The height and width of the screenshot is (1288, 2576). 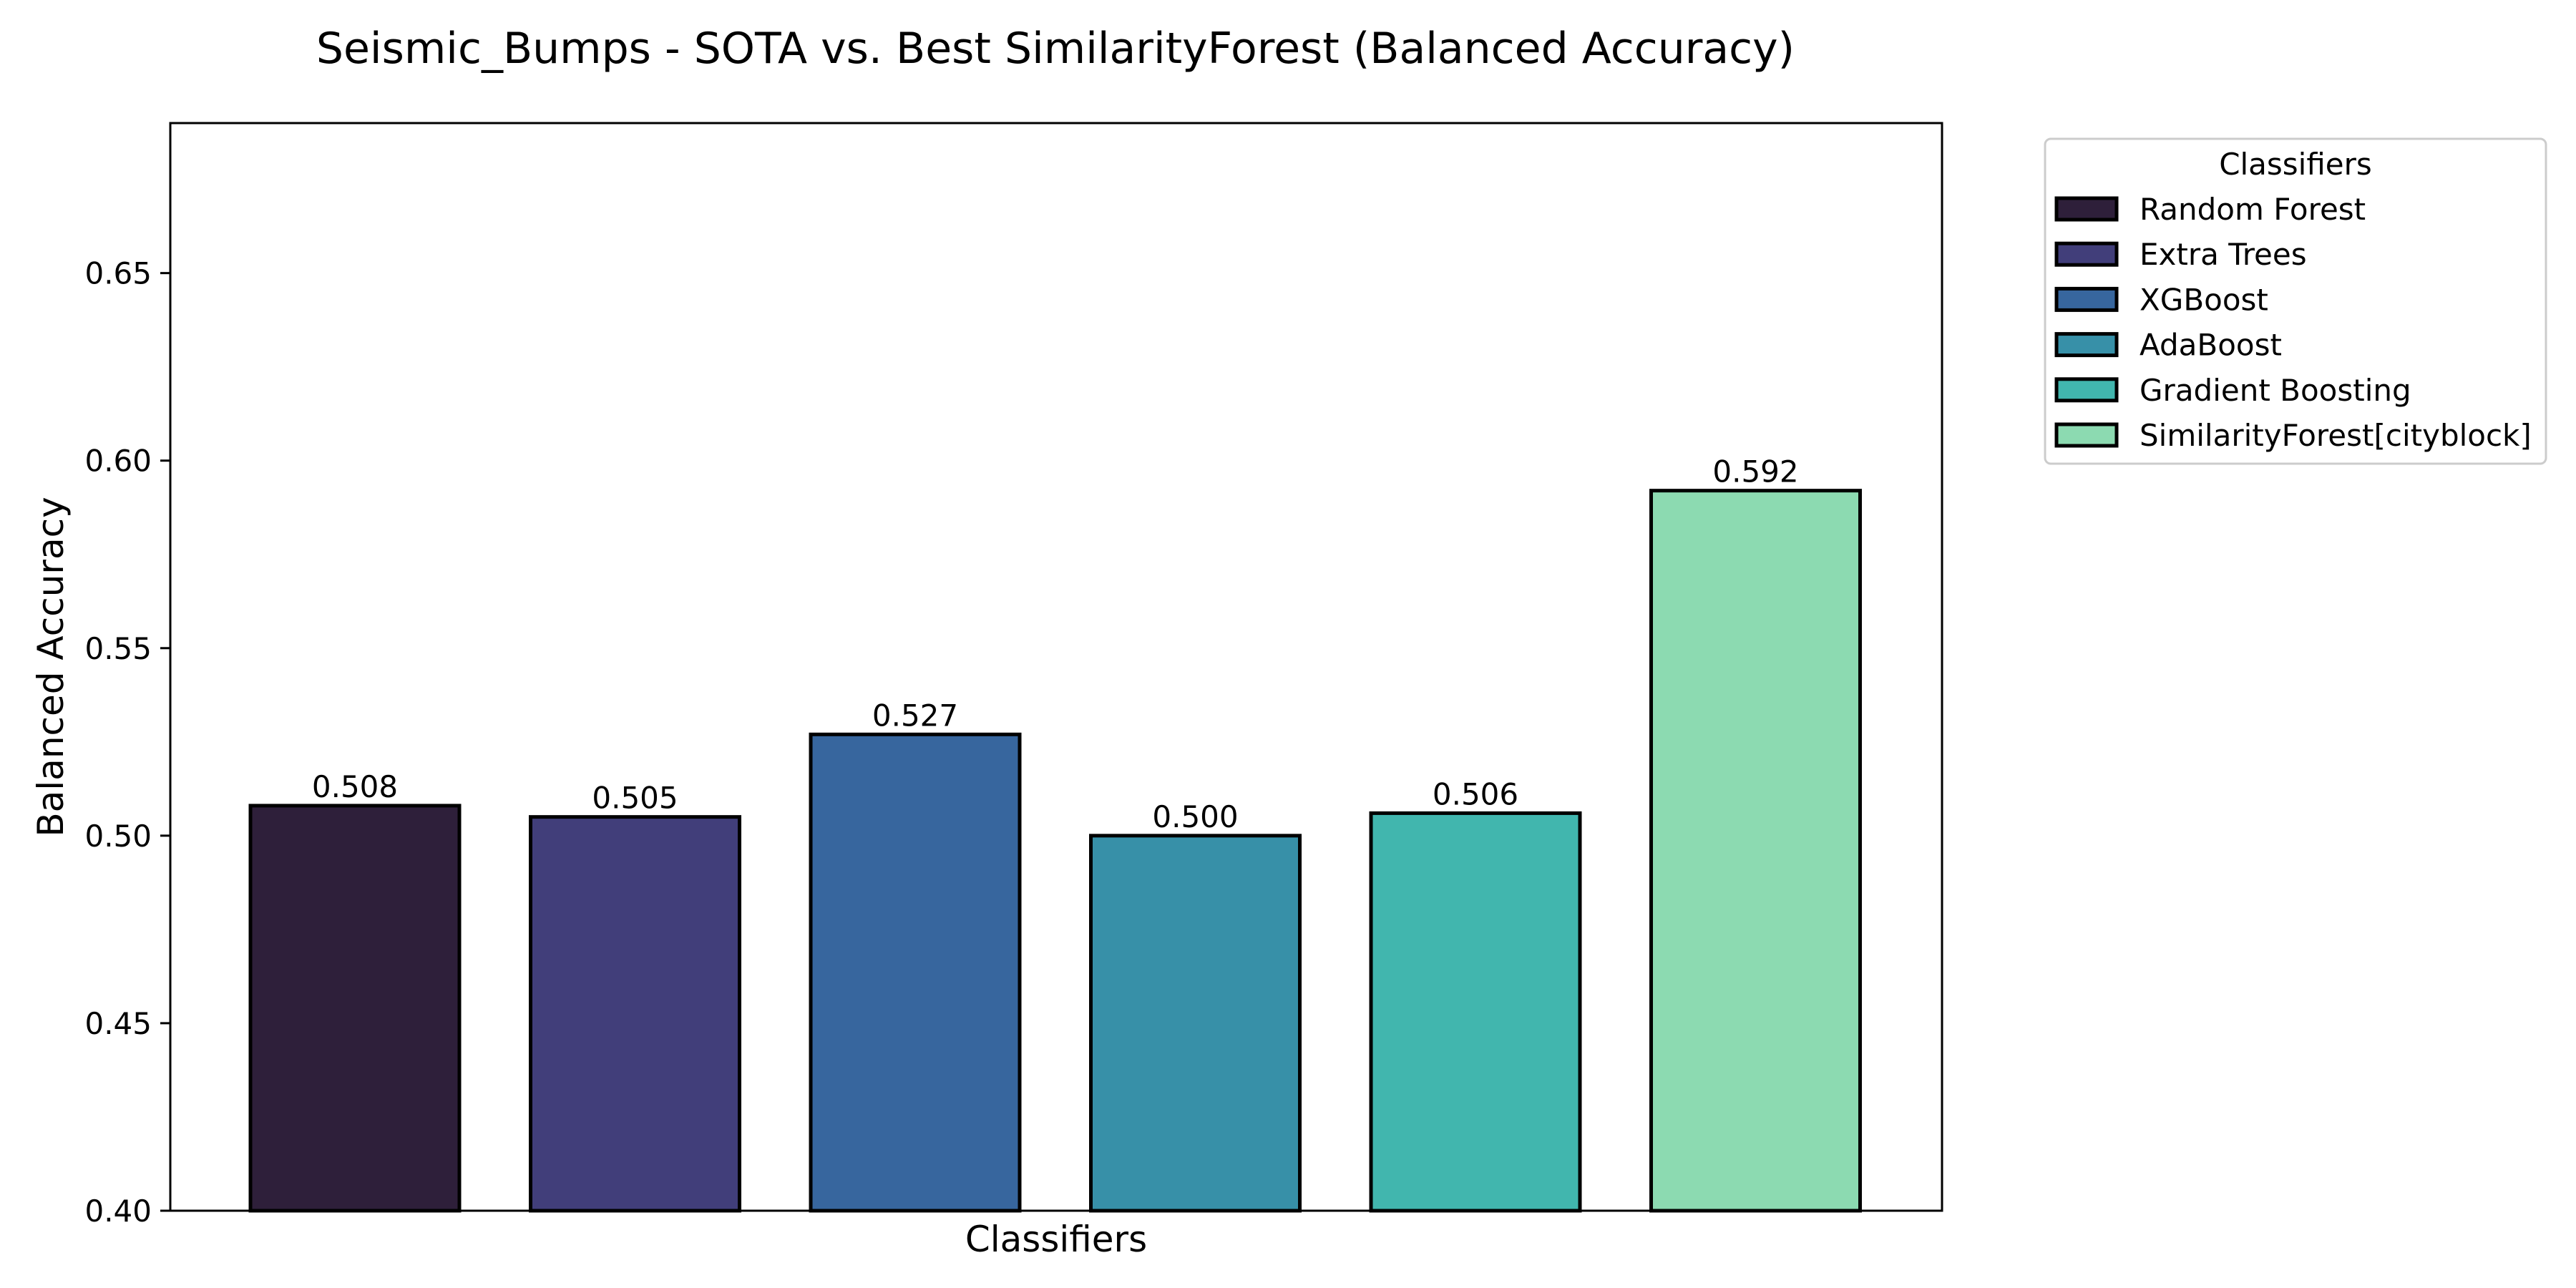 I want to click on bar-value-label: 0.527, so click(x=915, y=715).